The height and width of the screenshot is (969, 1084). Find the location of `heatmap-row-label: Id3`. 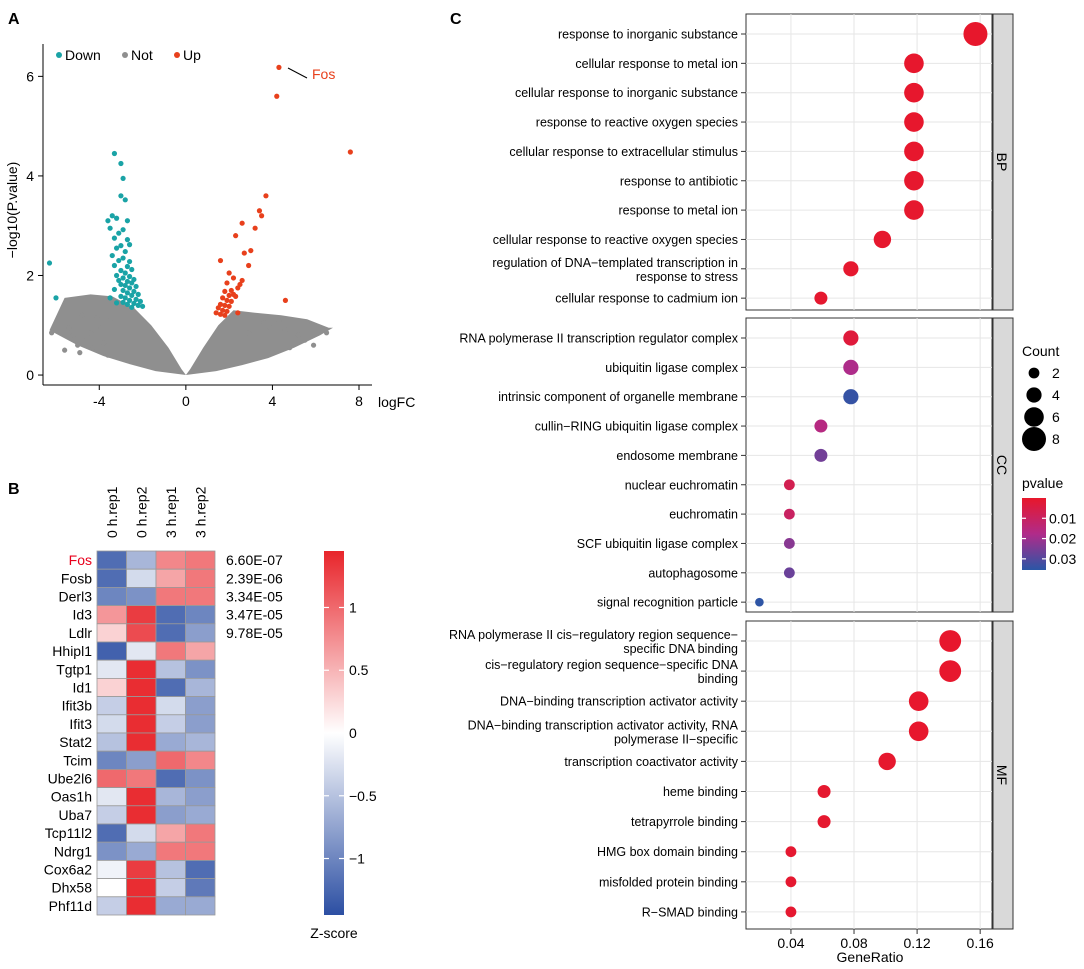

heatmap-row-label: Id3 is located at coordinates (83, 615).